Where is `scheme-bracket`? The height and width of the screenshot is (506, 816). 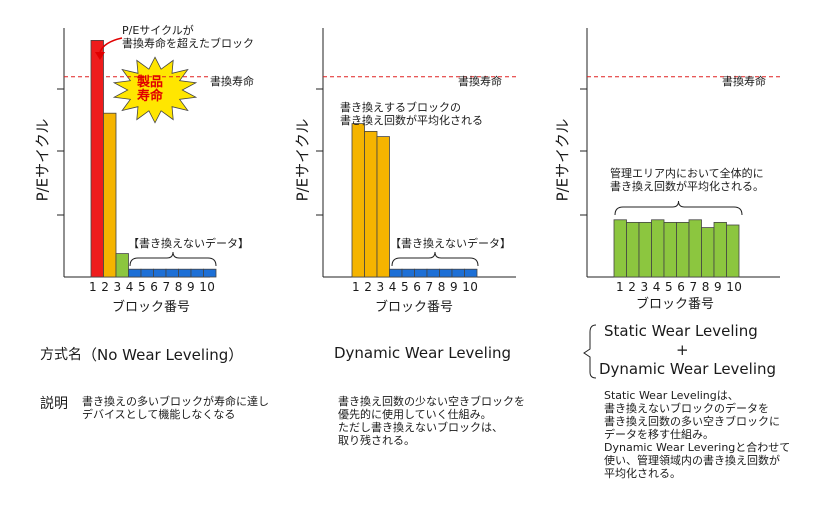 scheme-bracket is located at coordinates (590, 351).